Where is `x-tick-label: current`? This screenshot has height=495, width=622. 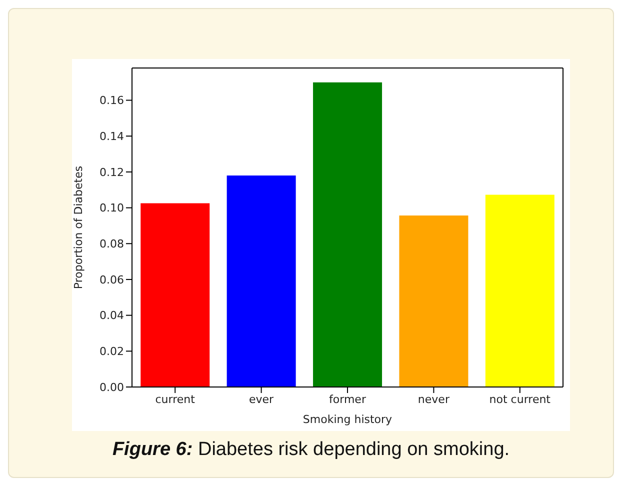 x-tick-label: current is located at coordinates (175, 399).